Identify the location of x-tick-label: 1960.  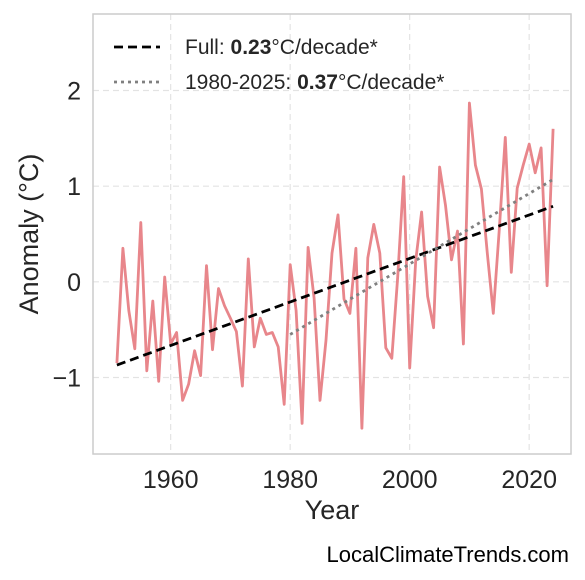
(171, 480).